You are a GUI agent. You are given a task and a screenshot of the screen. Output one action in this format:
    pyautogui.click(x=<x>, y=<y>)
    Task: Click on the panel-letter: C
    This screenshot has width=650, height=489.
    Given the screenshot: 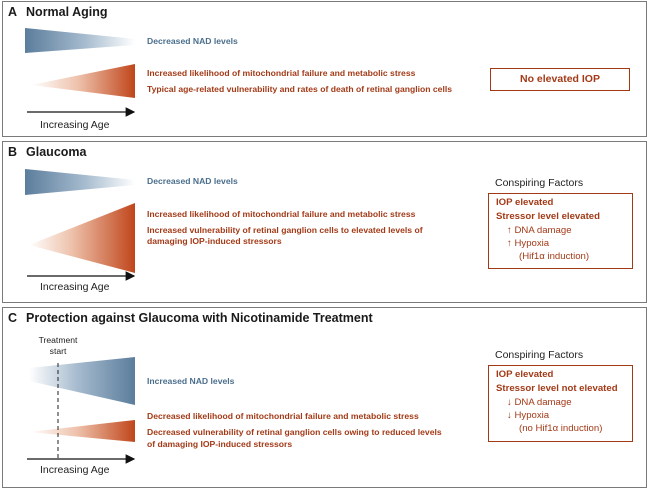 What is the action you would take?
    pyautogui.click(x=13, y=318)
    